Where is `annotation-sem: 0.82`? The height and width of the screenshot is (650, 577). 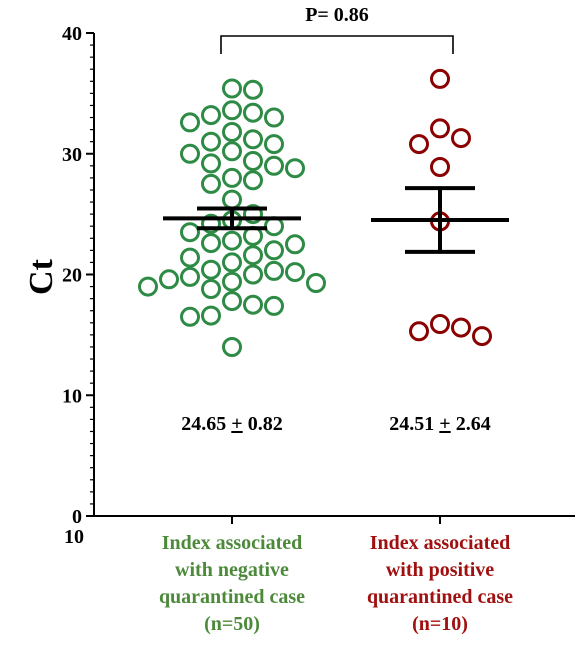 annotation-sem: 0.82 is located at coordinates (263, 424).